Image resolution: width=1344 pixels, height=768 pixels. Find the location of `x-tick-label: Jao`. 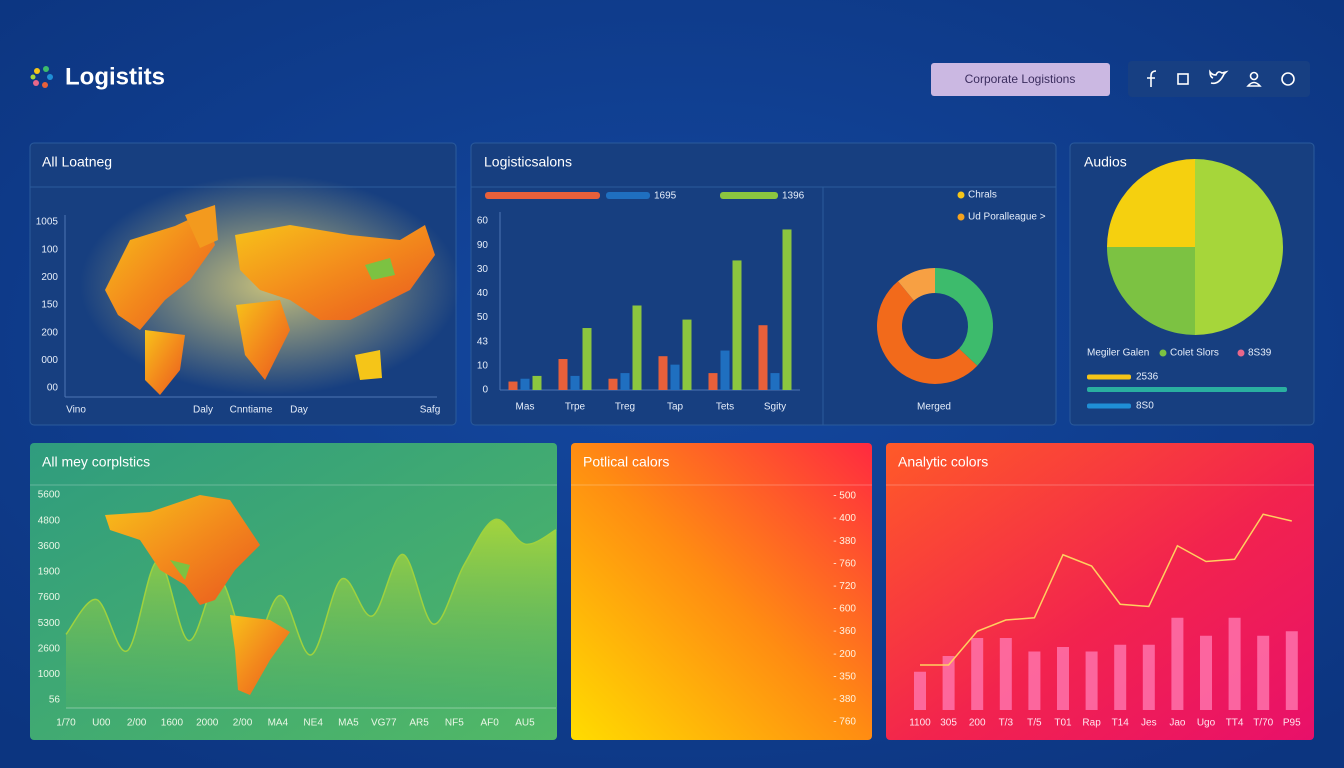

x-tick-label: Jao is located at coordinates (1177, 723).